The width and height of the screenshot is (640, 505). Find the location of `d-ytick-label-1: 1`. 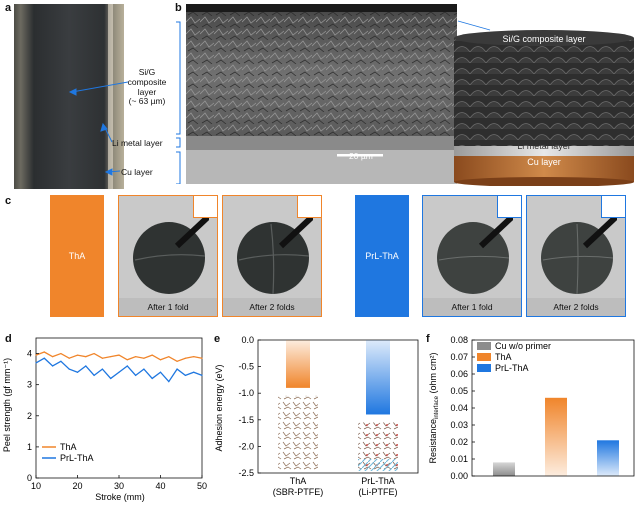

d-ytick-label-1: 1 is located at coordinates (29, 447).